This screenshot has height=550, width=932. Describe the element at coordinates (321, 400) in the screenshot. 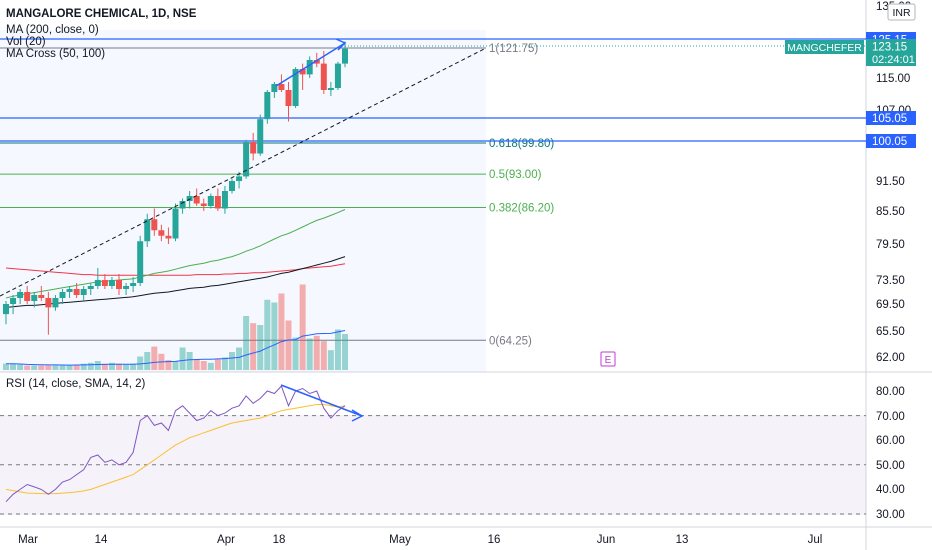

I see `rsi-divergence-arrow` at that location.